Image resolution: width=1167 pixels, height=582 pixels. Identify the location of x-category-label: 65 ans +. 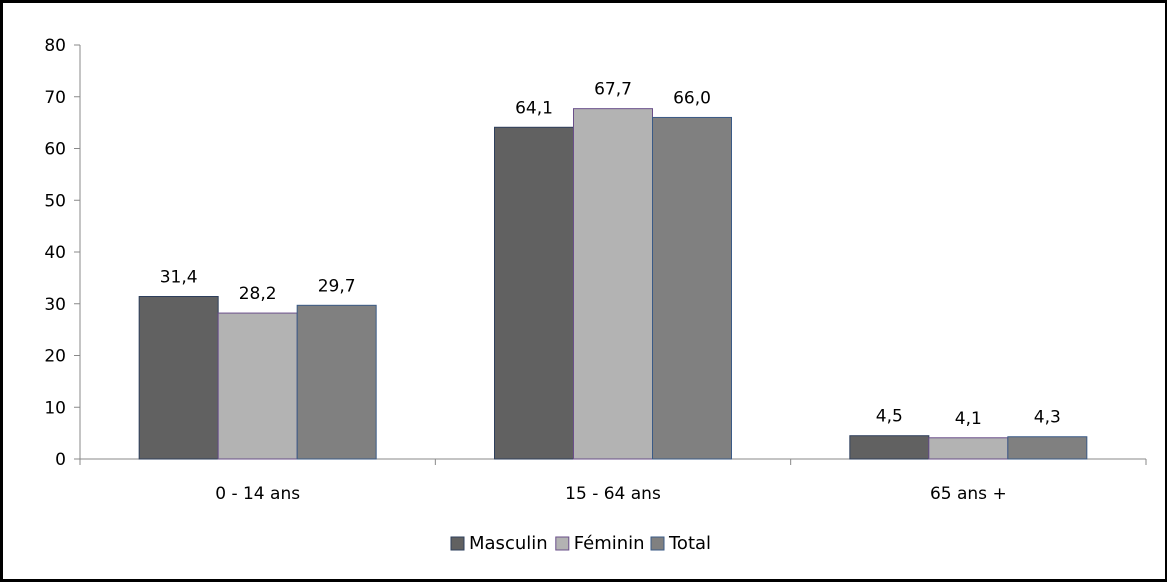
(968, 494).